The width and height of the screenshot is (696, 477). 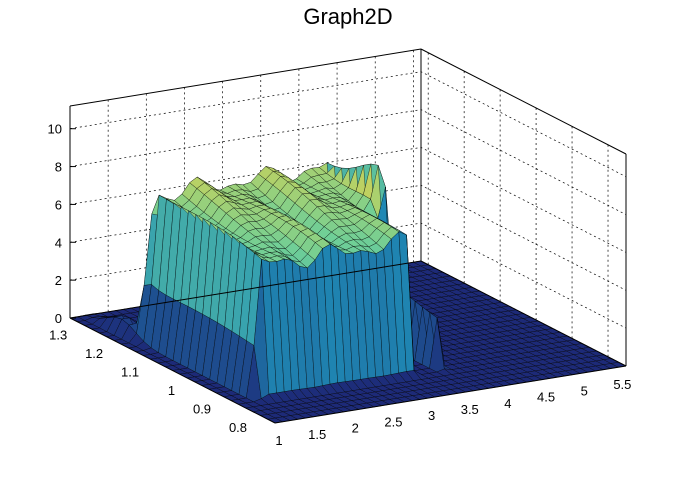 What do you see at coordinates (507, 403) in the screenshot?
I see `x-tick-label: 4` at bounding box center [507, 403].